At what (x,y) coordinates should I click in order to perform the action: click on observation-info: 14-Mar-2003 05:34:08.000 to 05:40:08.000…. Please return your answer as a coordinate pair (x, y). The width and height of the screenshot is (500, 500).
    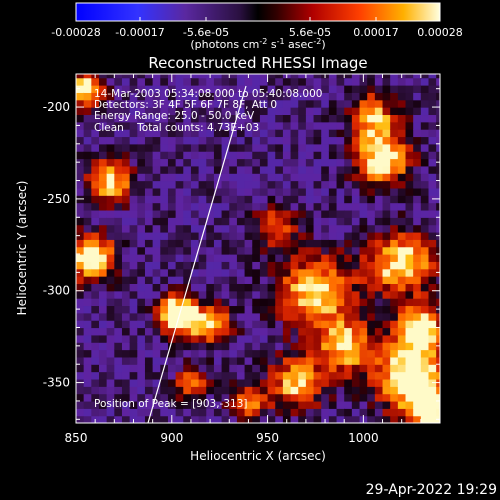
    Looking at the image, I should click on (208, 111).